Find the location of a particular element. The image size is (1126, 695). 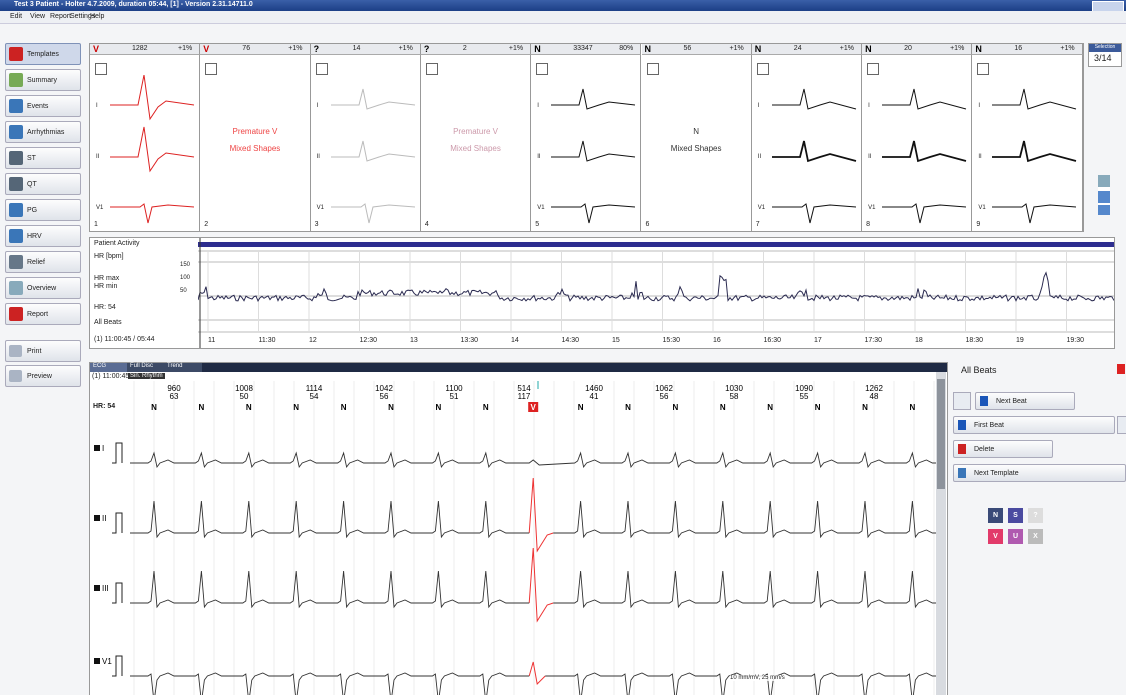

menu-item: Report is located at coordinates (61, 16).